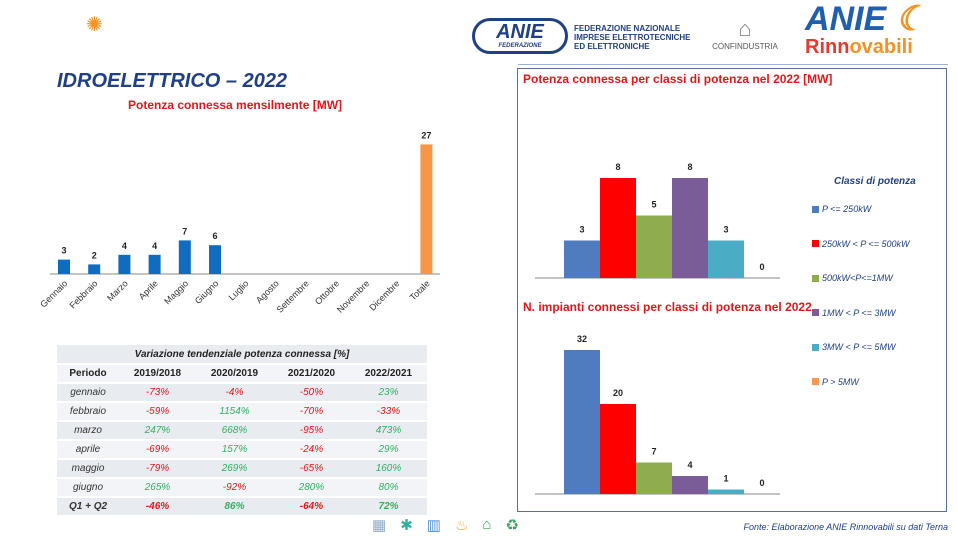 Image resolution: width=958 pixels, height=540 pixels. What do you see at coordinates (157, 431) in the screenshot?
I see `value-cell: 247%` at bounding box center [157, 431].